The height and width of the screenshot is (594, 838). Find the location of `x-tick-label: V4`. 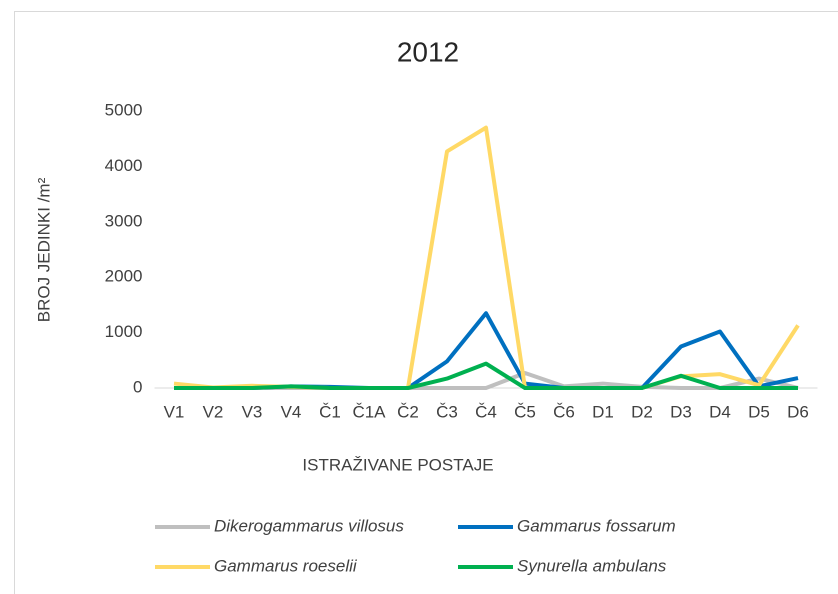

x-tick-label: V4 is located at coordinates (291, 411).